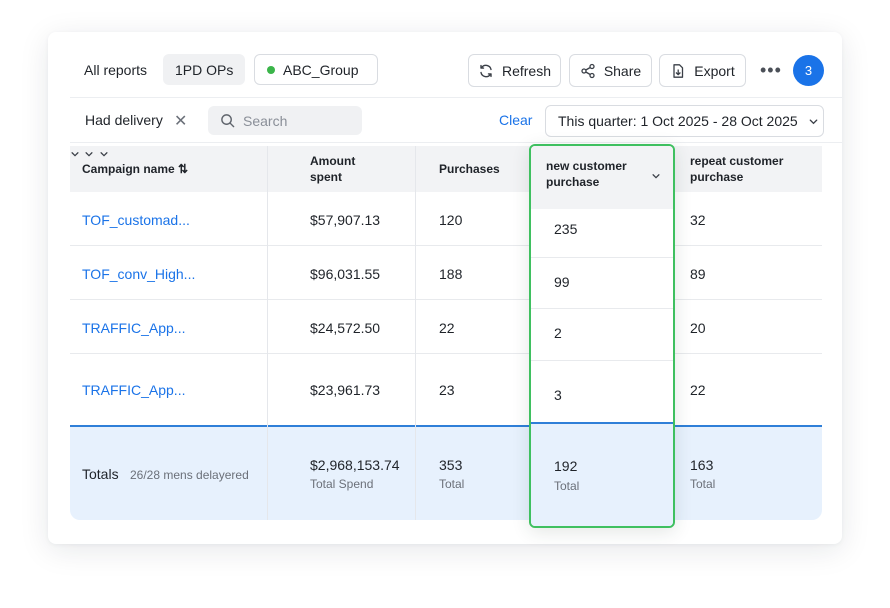  What do you see at coordinates (345, 328) in the screenshot?
I see `amount-cell: $24,572.50` at bounding box center [345, 328].